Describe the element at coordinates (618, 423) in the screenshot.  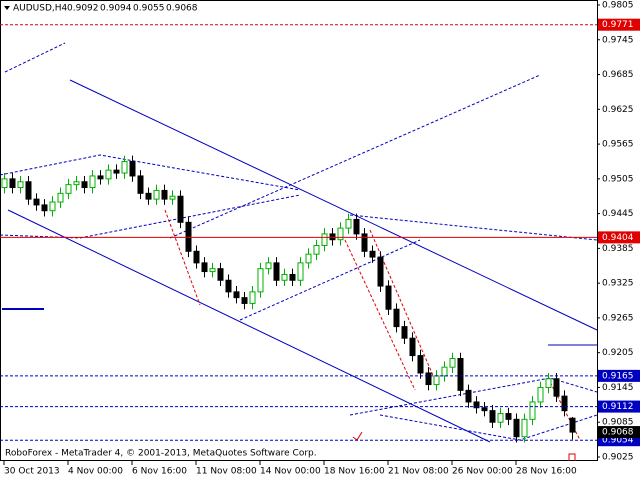
I see `y-tick-label: 0.9085` at that location.